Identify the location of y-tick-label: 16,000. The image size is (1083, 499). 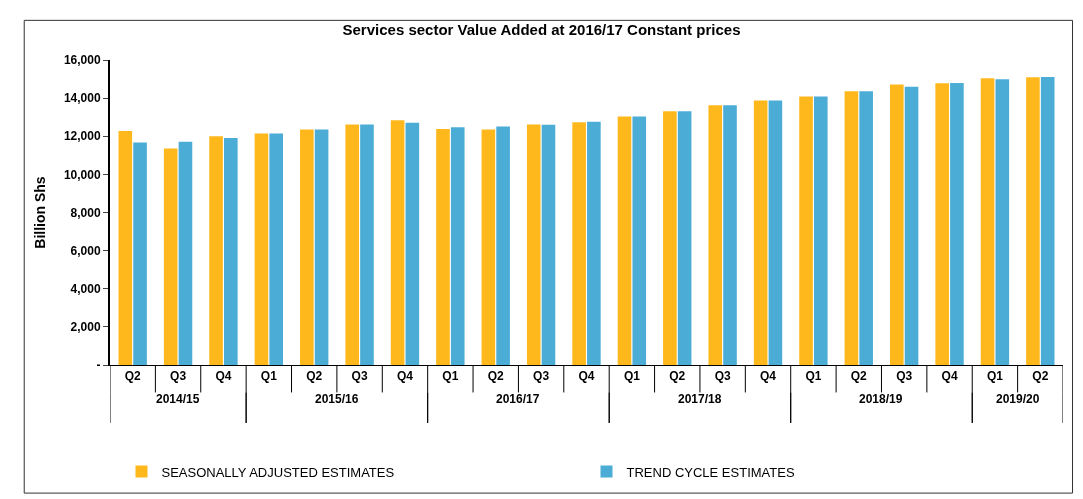
(82, 60).